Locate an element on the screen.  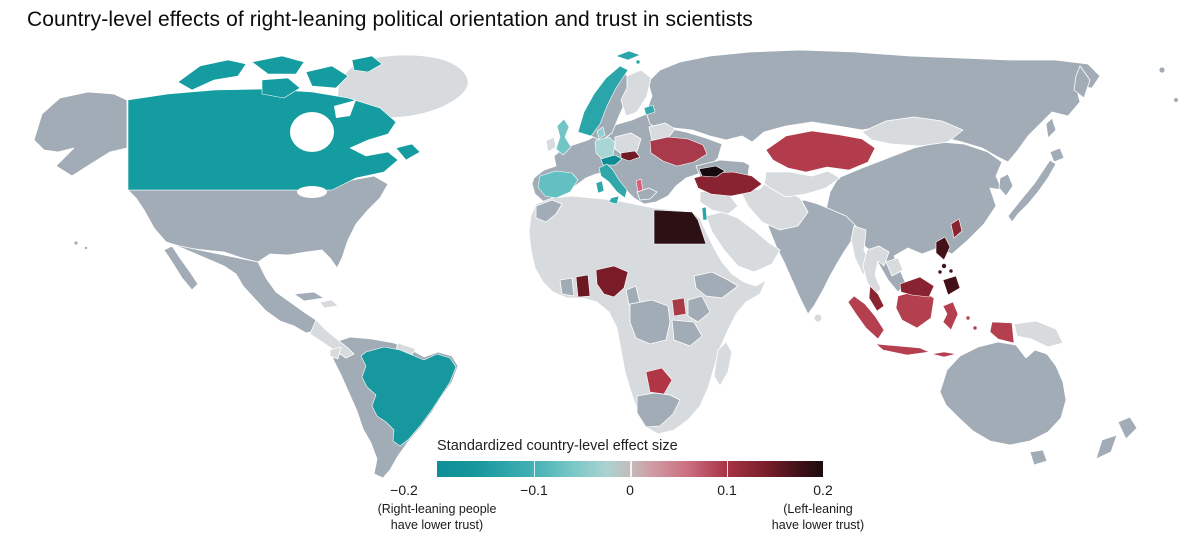
country-cote-divoire is located at coordinates (567, 287).